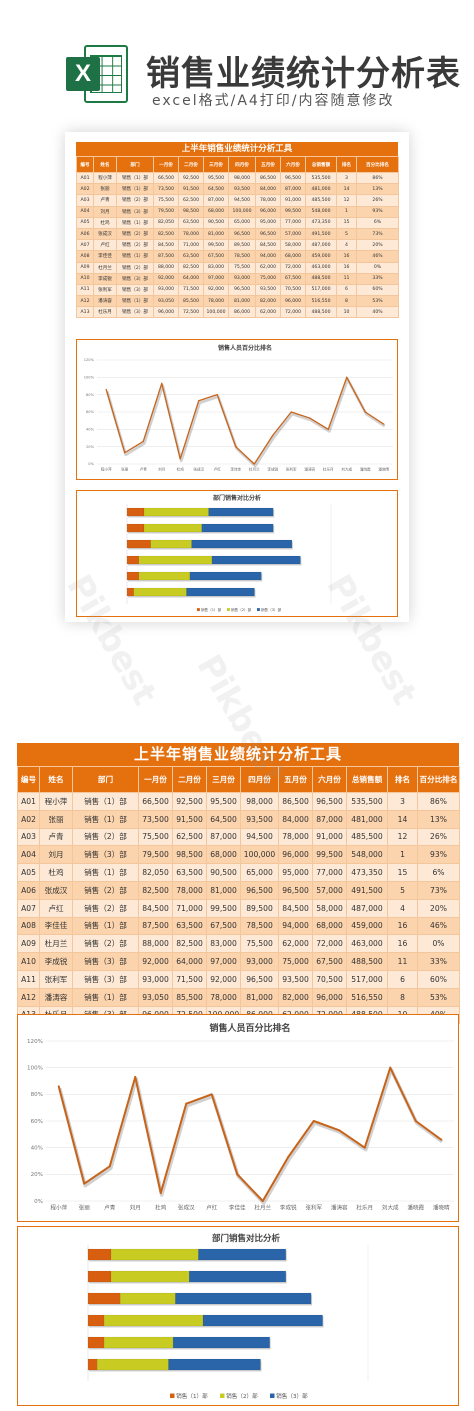 Image resolution: width=474 pixels, height=1411 pixels. Describe the element at coordinates (105, 256) in the screenshot. I see `table-cell: 李佳佳` at that location.